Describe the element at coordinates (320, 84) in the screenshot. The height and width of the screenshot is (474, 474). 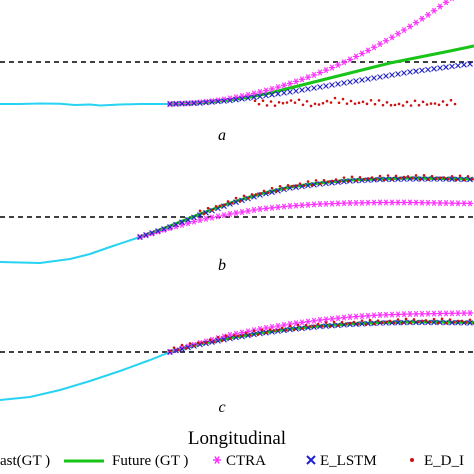
I see `series-e-lstm` at that location.